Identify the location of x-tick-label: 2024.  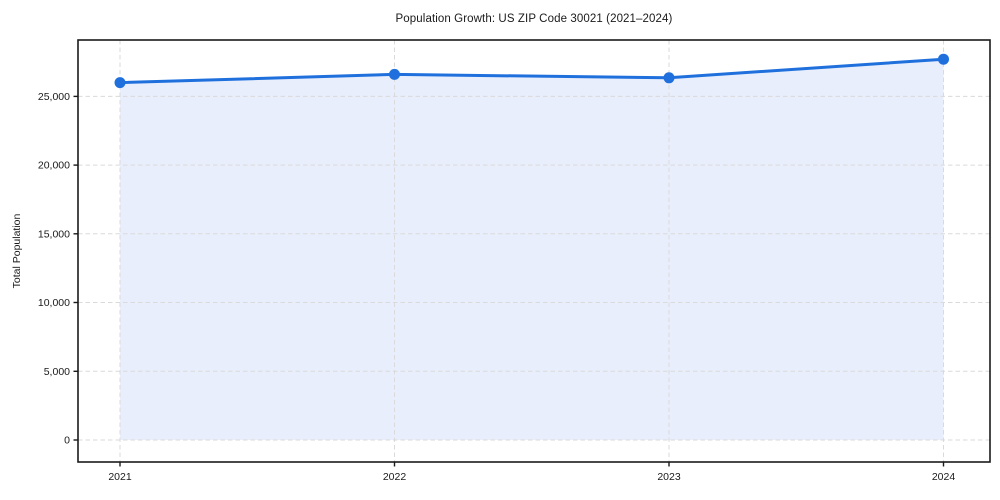
(944, 477).